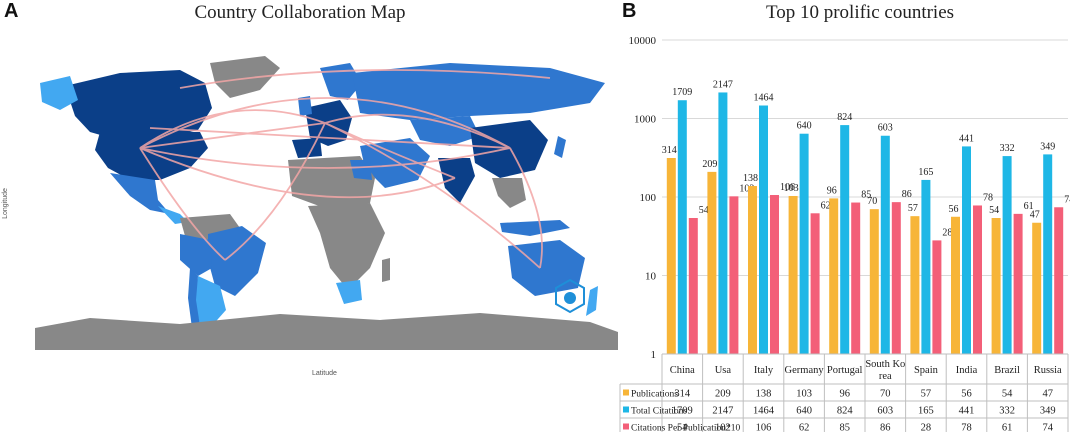 This screenshot has width=1072, height=432. What do you see at coordinates (509, 193) in the screenshot?
I see `map-southeast-asia` at bounding box center [509, 193].